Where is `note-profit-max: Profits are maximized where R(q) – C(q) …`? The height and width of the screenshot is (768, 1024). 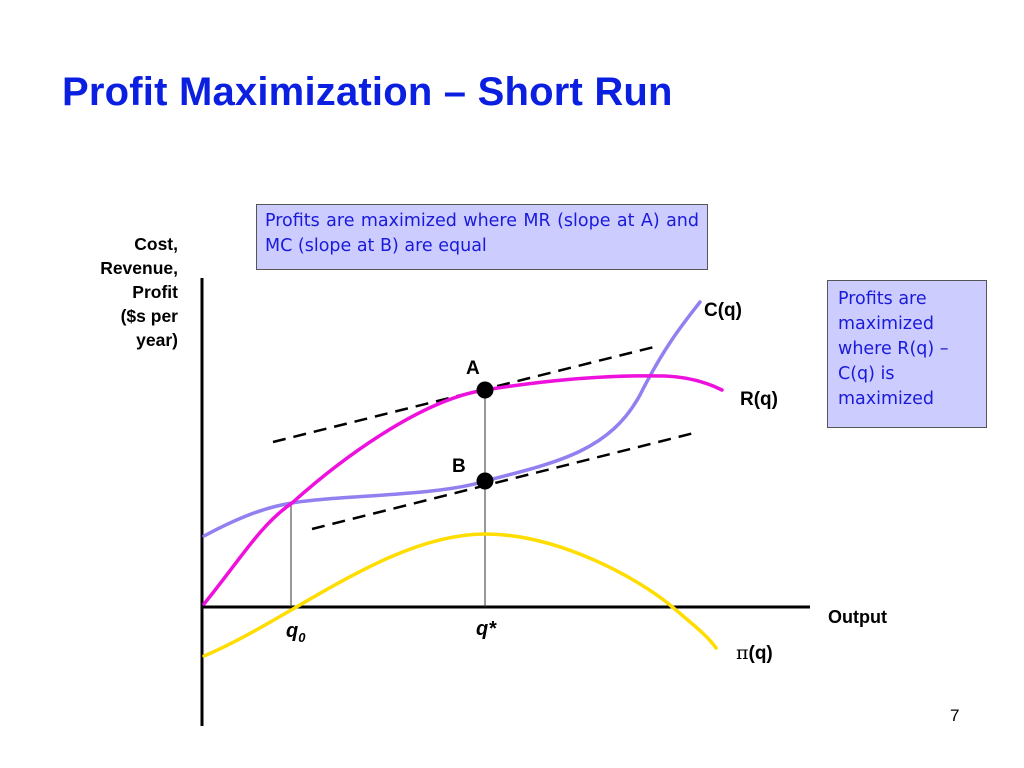
note-profit-max: Profits are maximized where R(q) – C(q) … is located at coordinates (907, 354).